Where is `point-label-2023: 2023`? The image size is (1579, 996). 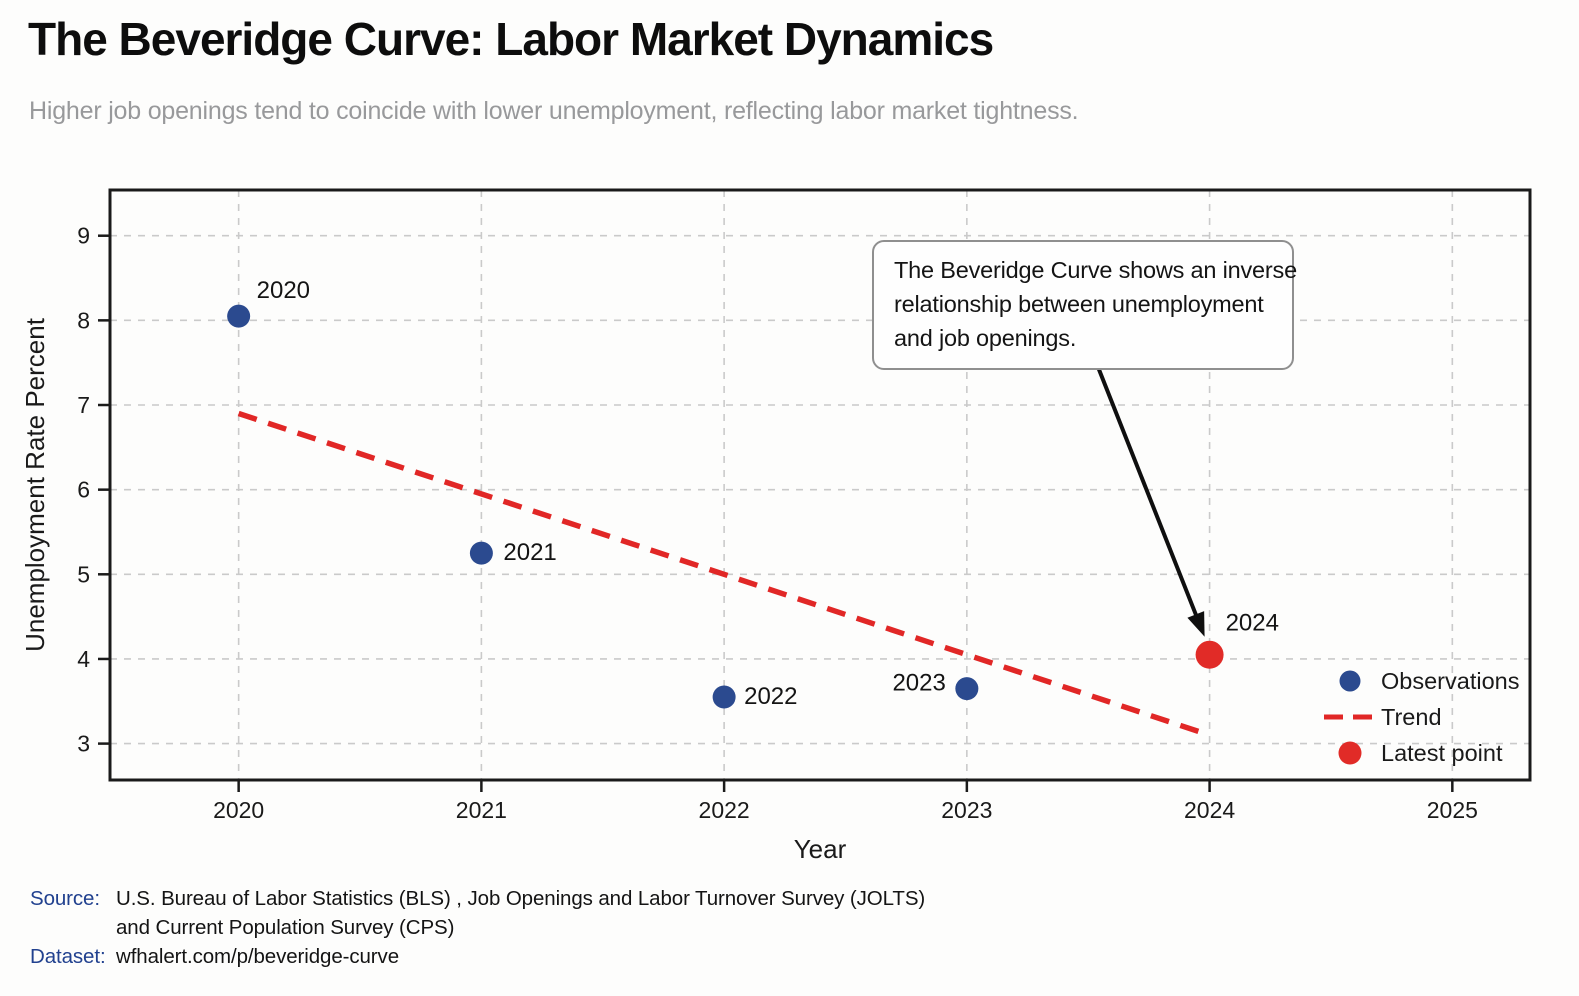 point-label-2023: 2023 is located at coordinates (918, 683).